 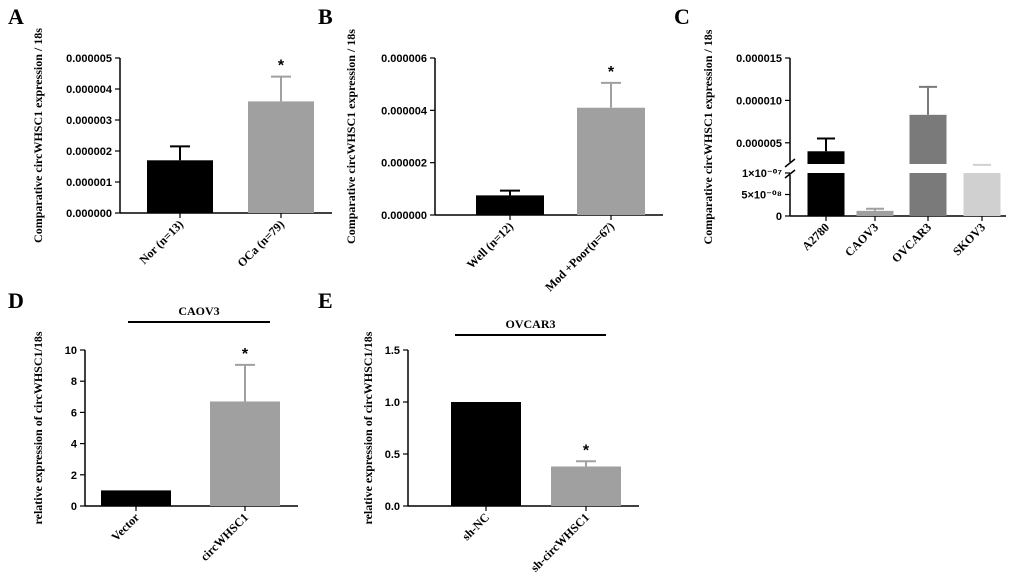 I want to click on header-label: CAOV3, so click(x=198, y=311).